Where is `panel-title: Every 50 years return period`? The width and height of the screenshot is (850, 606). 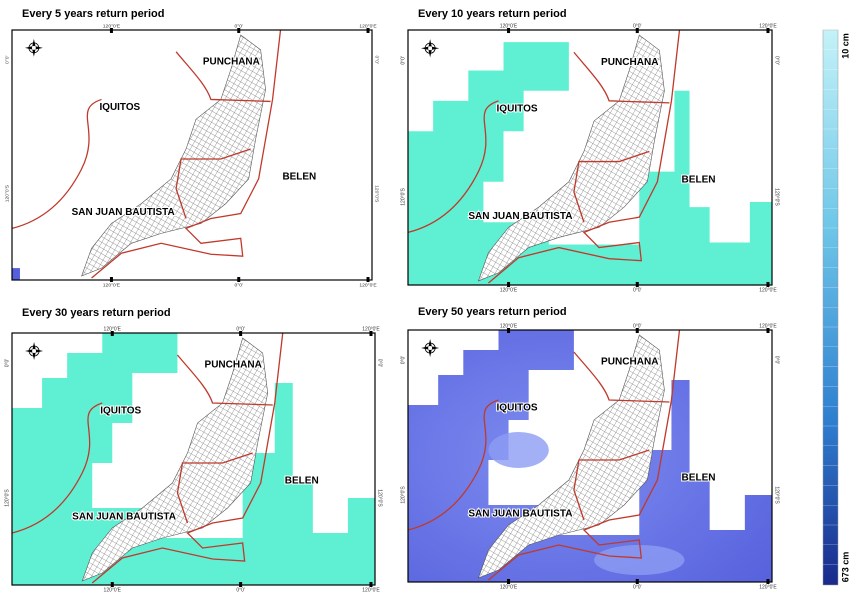 panel-title: Every 50 years return period is located at coordinates (492, 312).